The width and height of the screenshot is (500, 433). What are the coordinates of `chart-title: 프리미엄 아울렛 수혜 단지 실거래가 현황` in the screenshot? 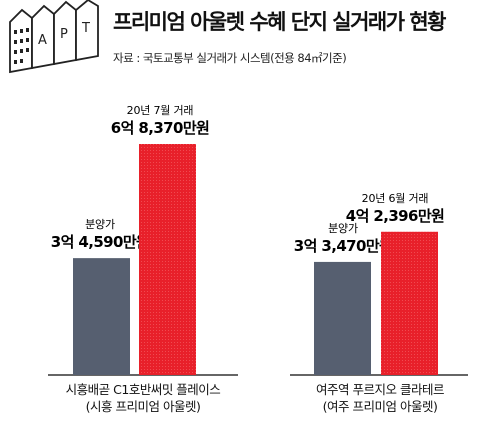 It's located at (280, 22).